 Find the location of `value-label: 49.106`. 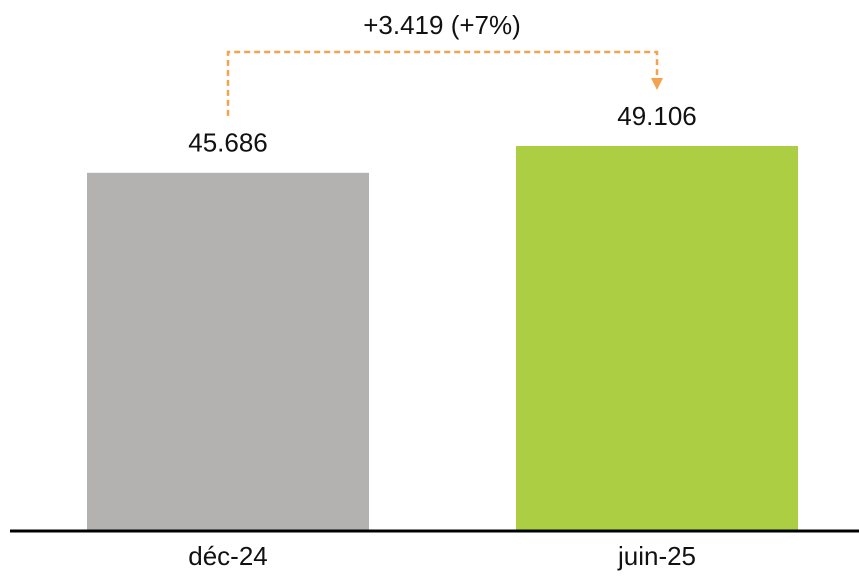

value-label: 49.106 is located at coordinates (657, 116).